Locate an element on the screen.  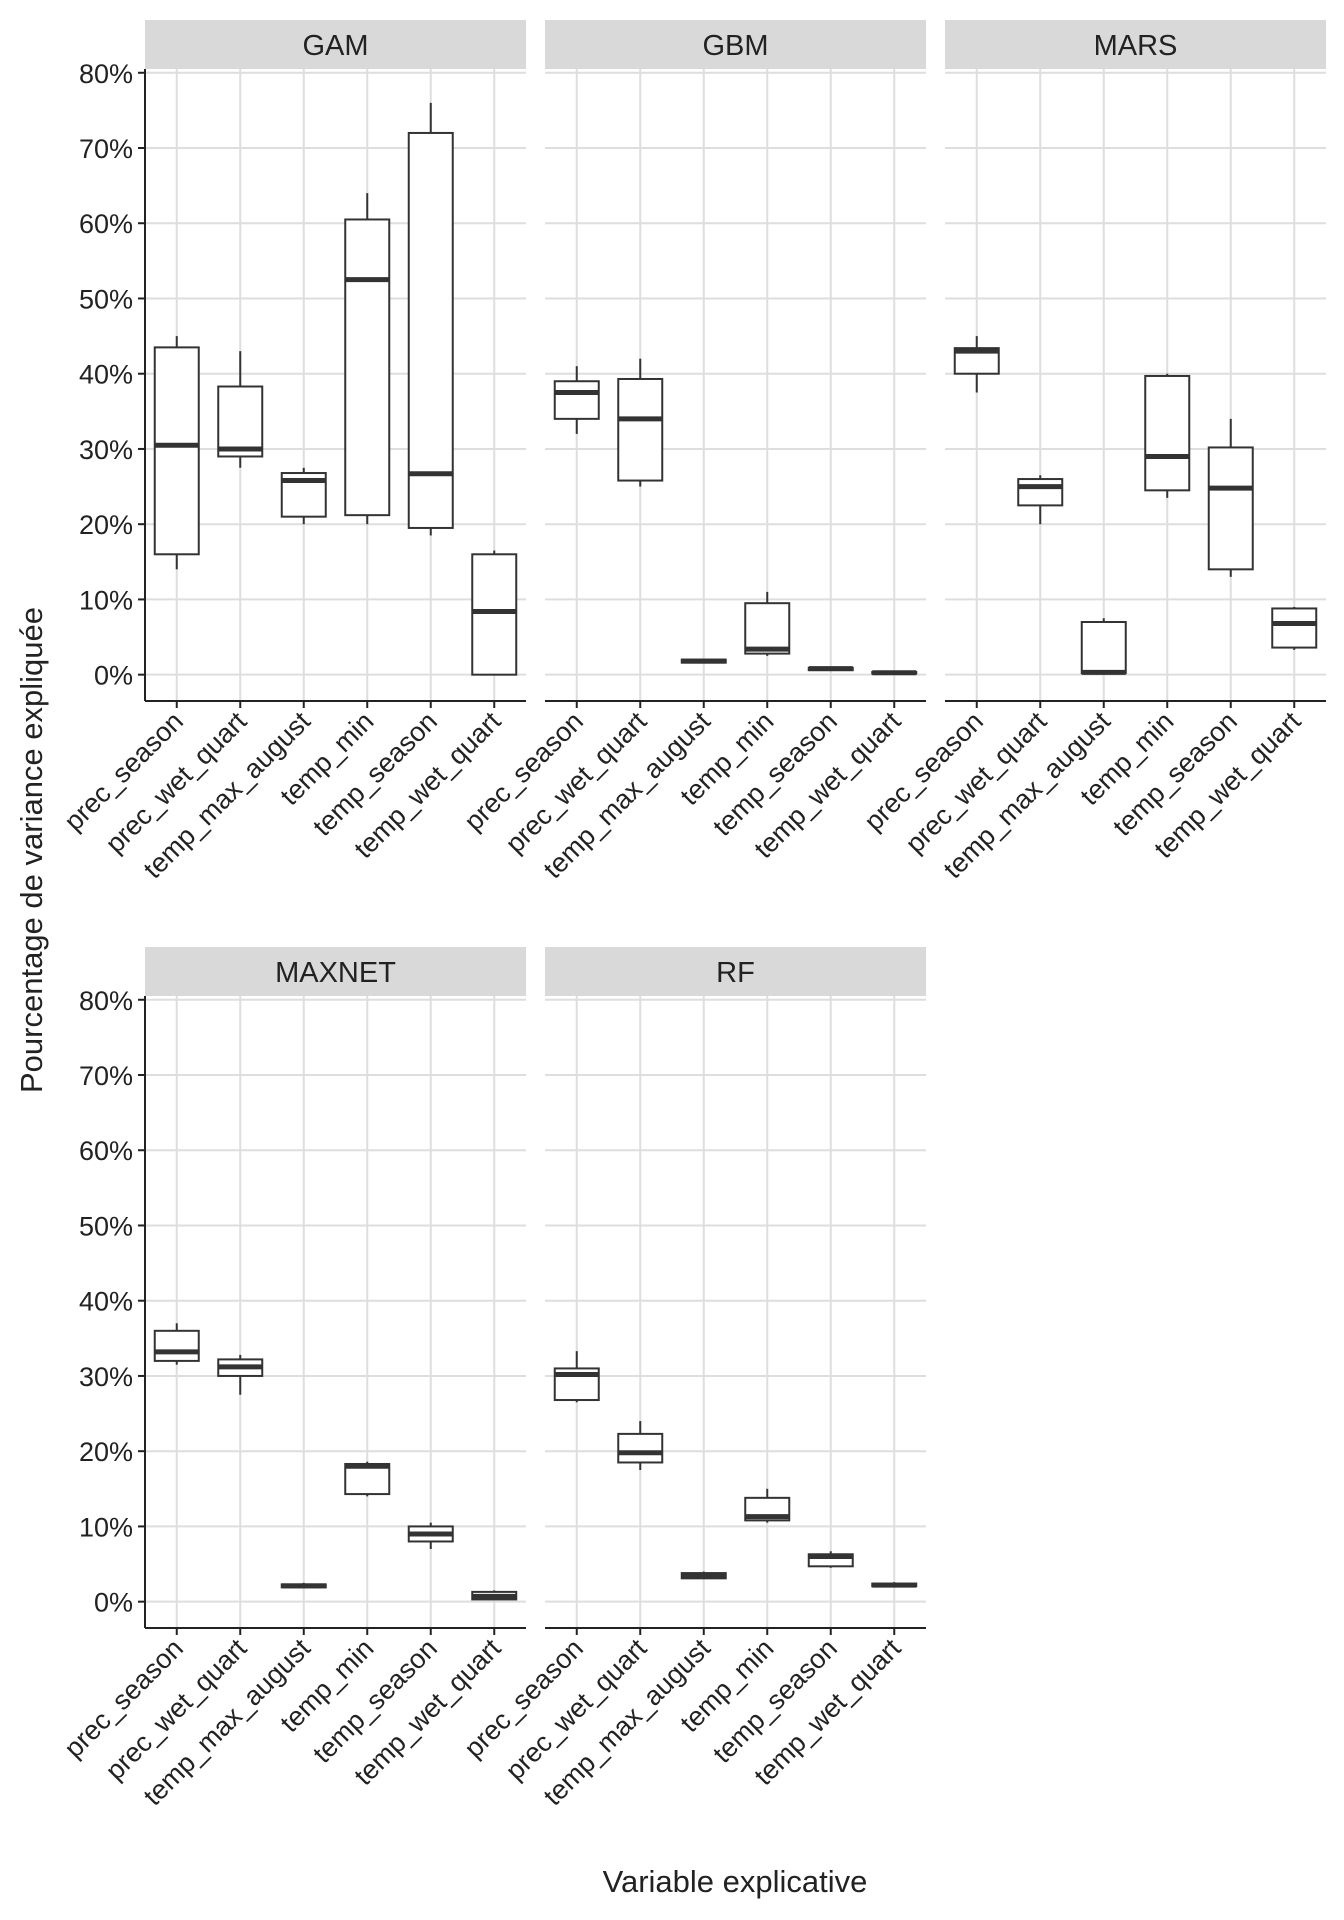
facet-title: MAXNET is located at coordinates (335, 973).